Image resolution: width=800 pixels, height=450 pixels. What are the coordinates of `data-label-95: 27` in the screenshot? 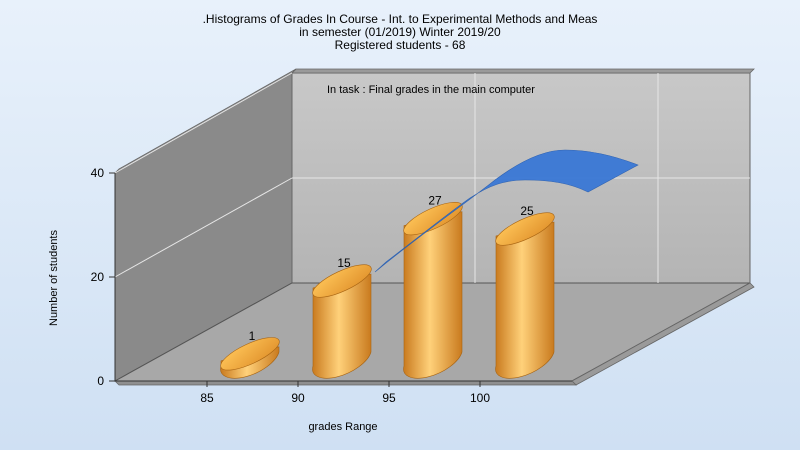 It's located at (435, 201).